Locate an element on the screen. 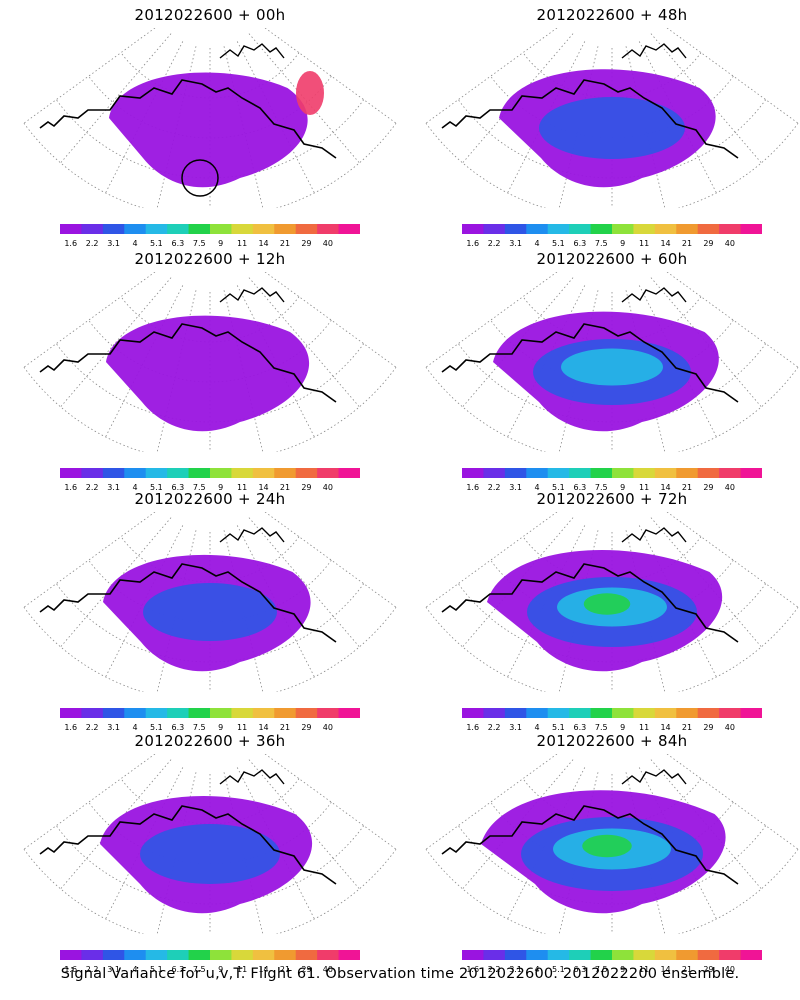 This screenshot has height=1000, width=800. colorbar-tick-label: 5.1 is located at coordinates (156, 969).